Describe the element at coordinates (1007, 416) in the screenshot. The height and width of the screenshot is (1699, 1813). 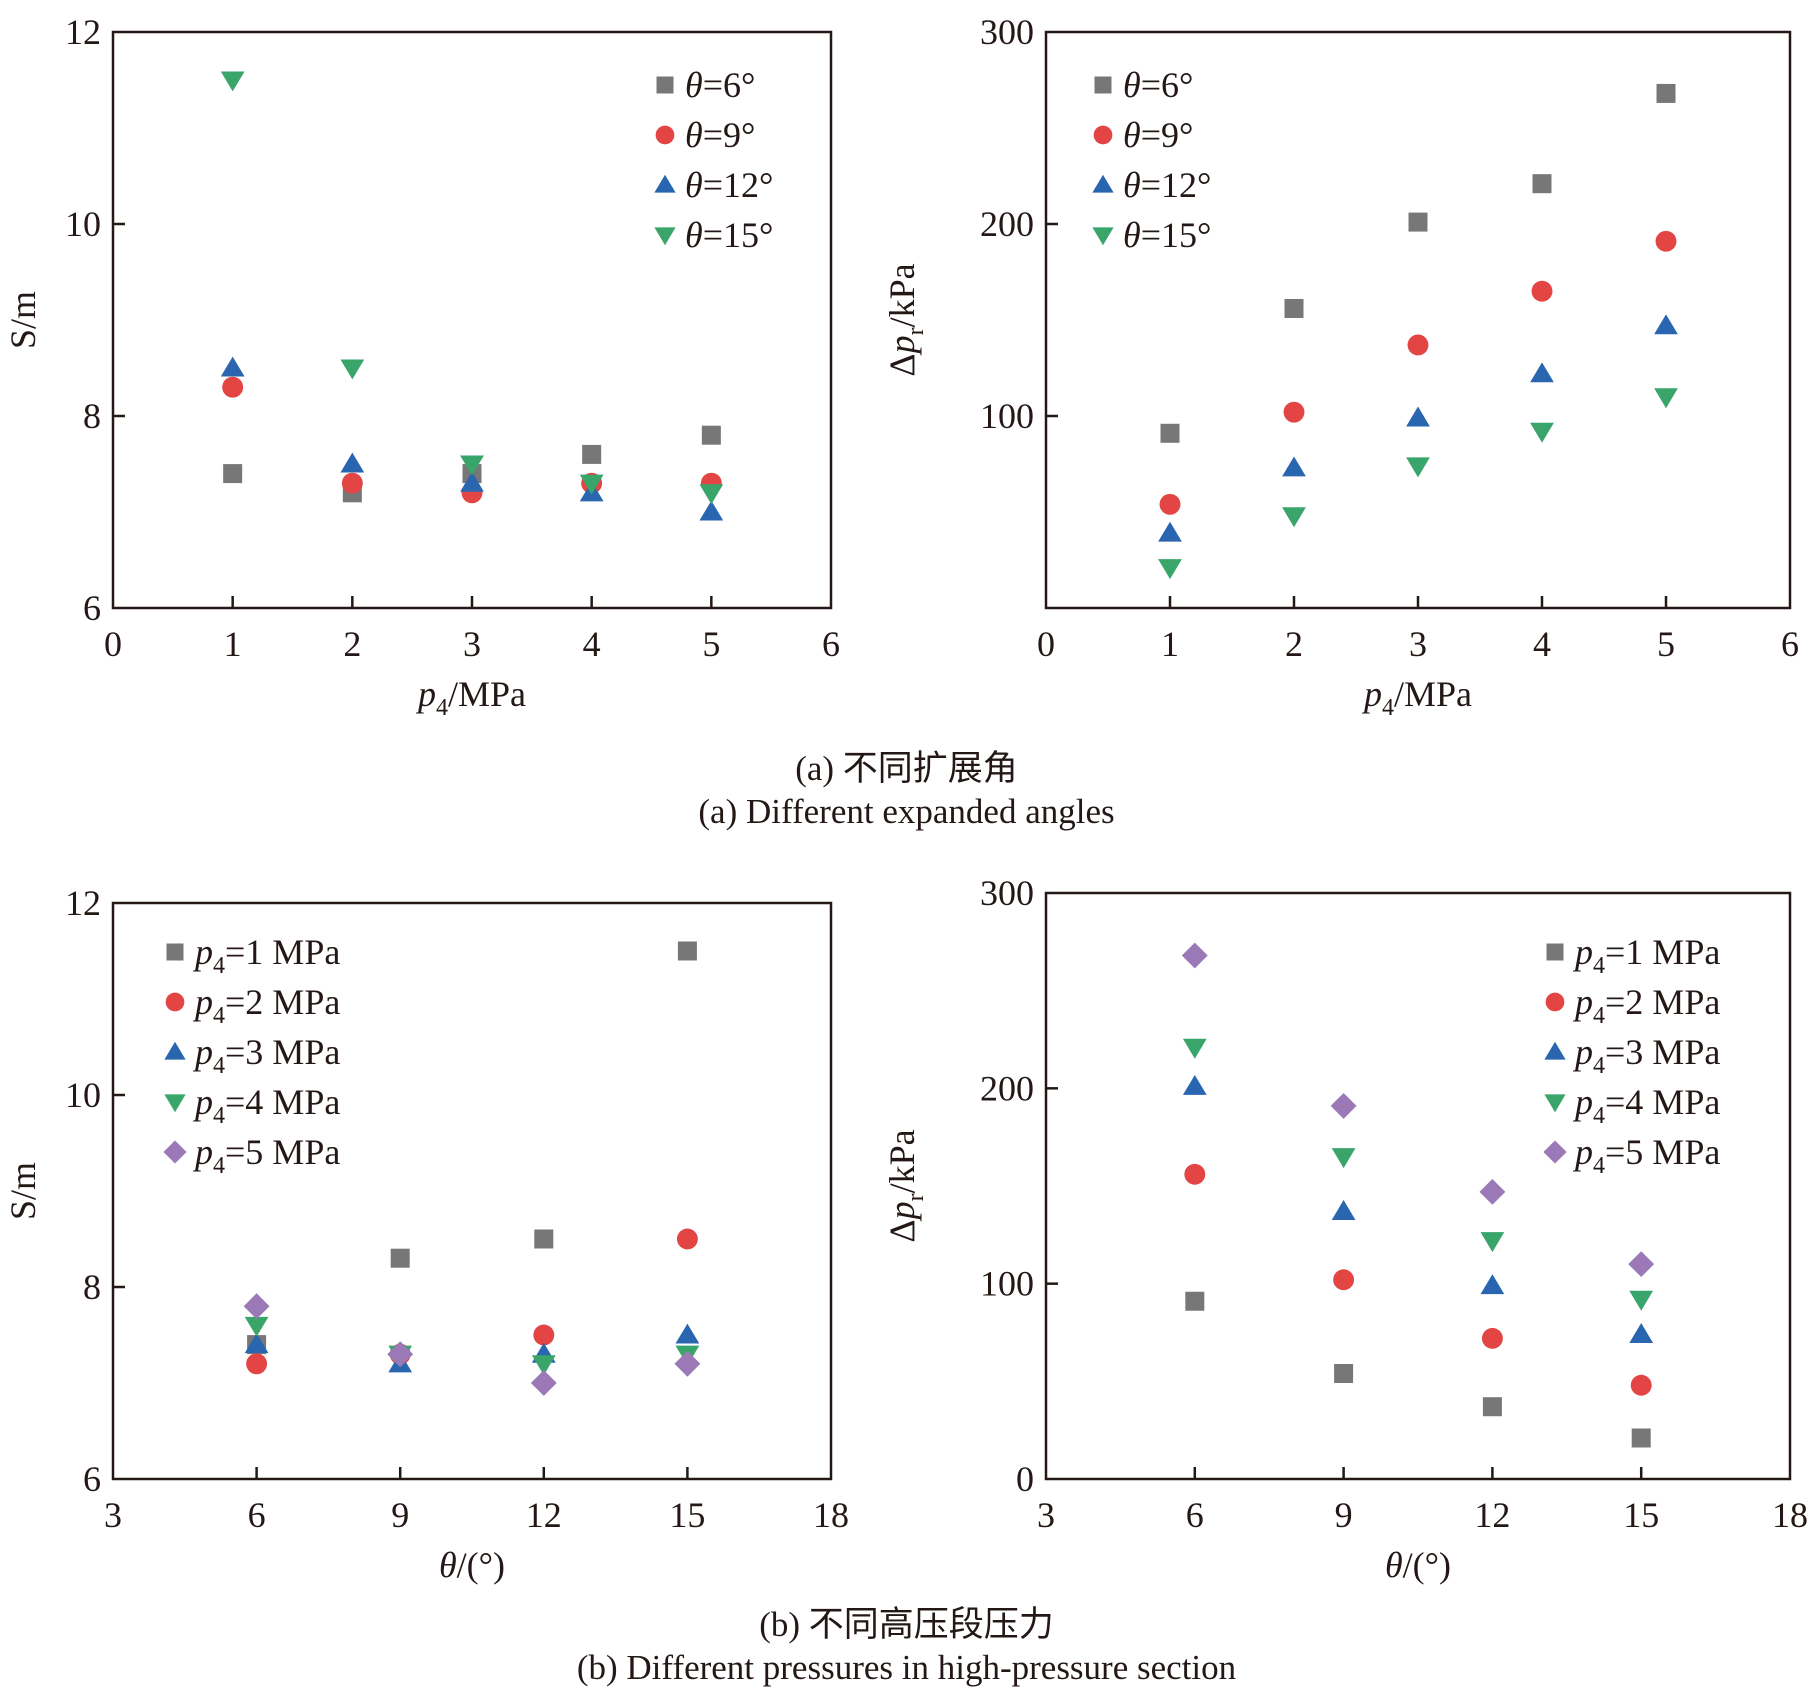
I see `y-tick-label: 100` at that location.